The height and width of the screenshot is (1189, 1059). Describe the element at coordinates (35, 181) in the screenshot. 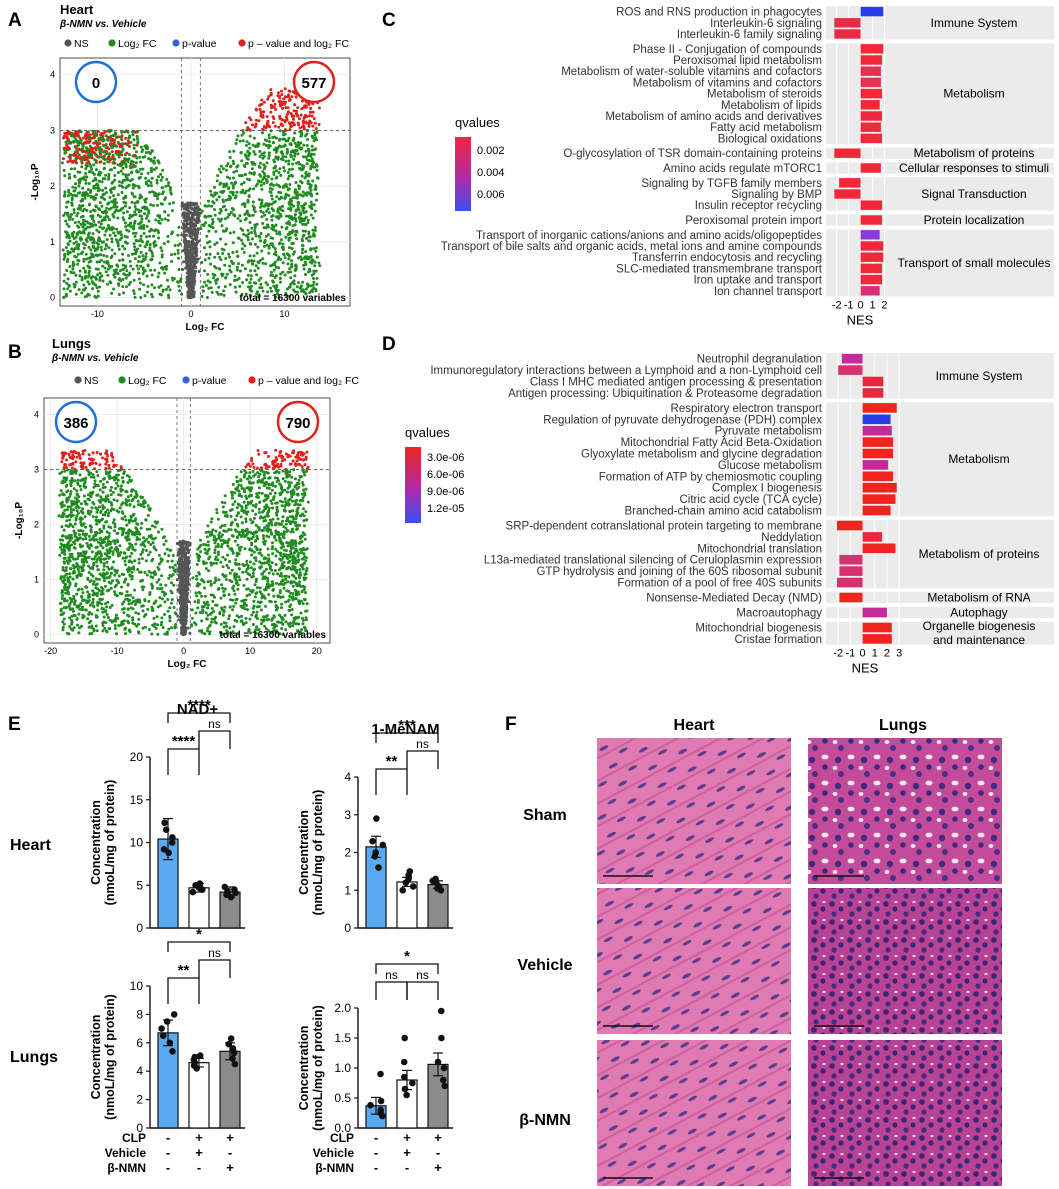

I see `y-axis-label: -Log₁₀P` at that location.